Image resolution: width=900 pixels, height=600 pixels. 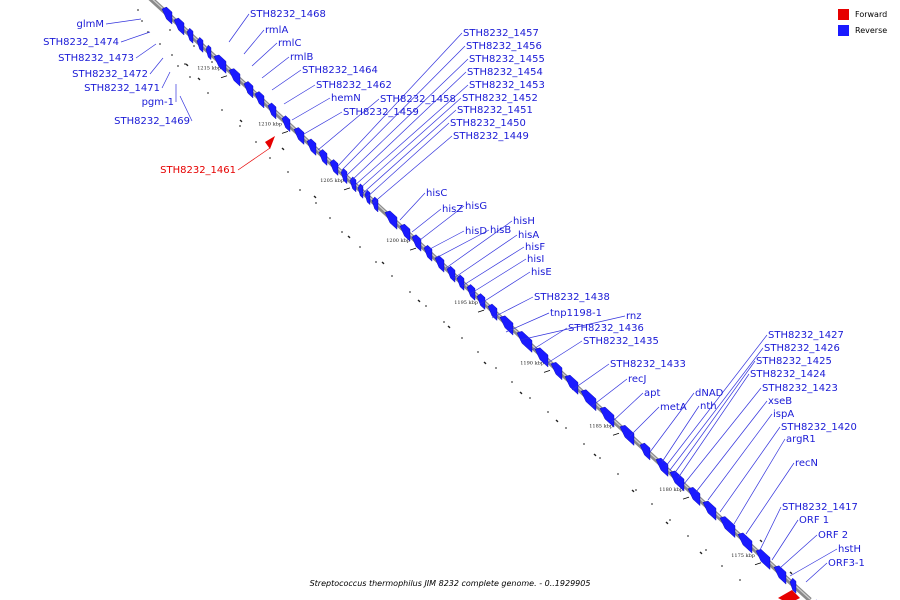 I want to click on gene-label: STH8232_1452, so click(x=500, y=98).